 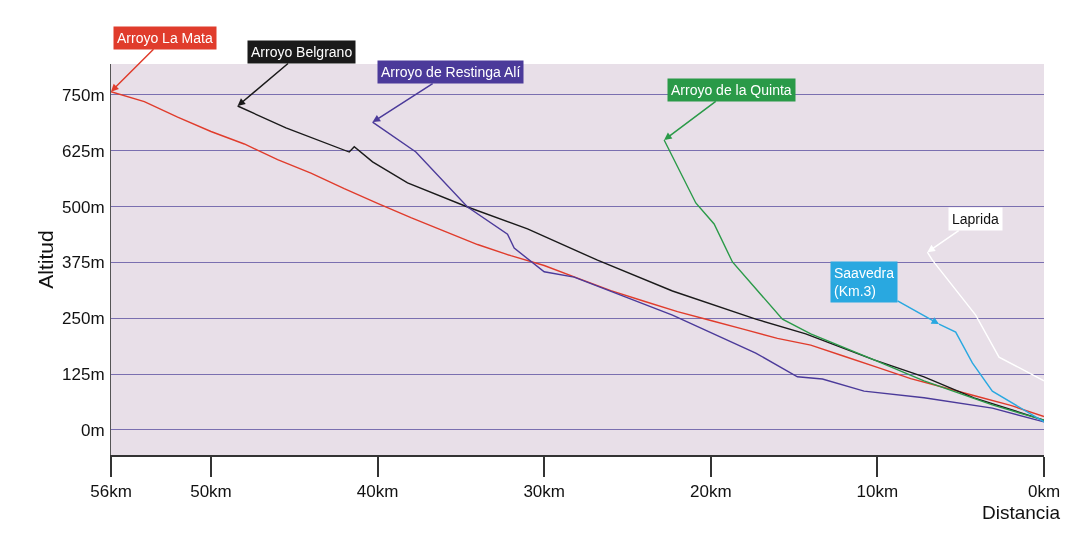 I want to click on y-tick-label: 250m, so click(x=83, y=319).